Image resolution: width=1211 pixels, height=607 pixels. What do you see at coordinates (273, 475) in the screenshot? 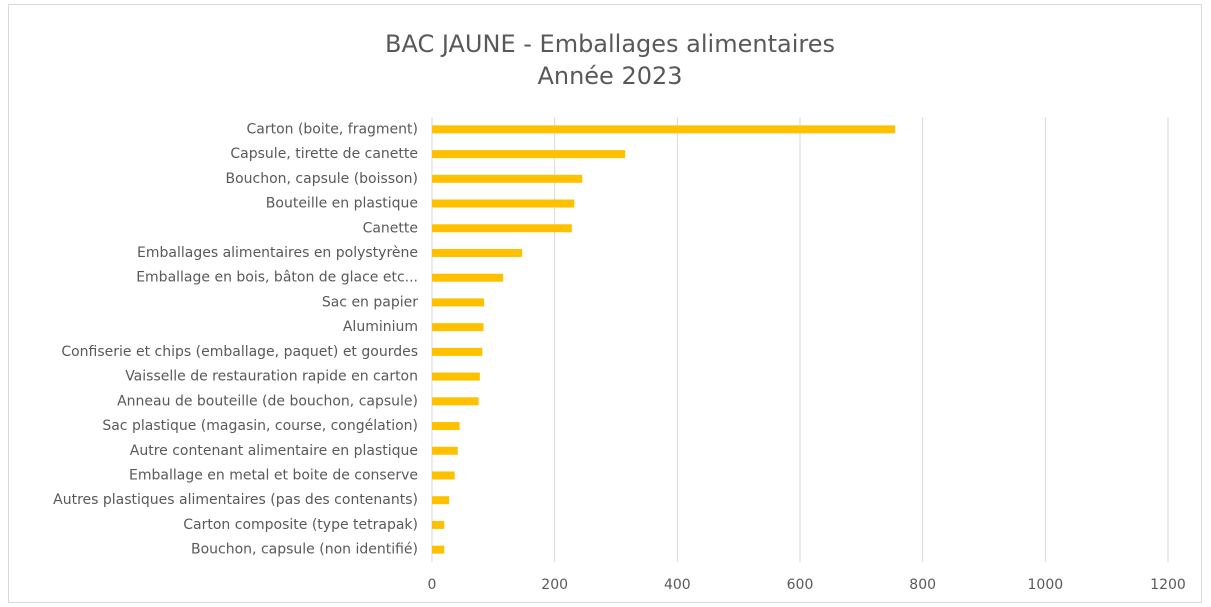
I see `y-tick-label: Emballage en metal et boite de conserve` at bounding box center [273, 475].